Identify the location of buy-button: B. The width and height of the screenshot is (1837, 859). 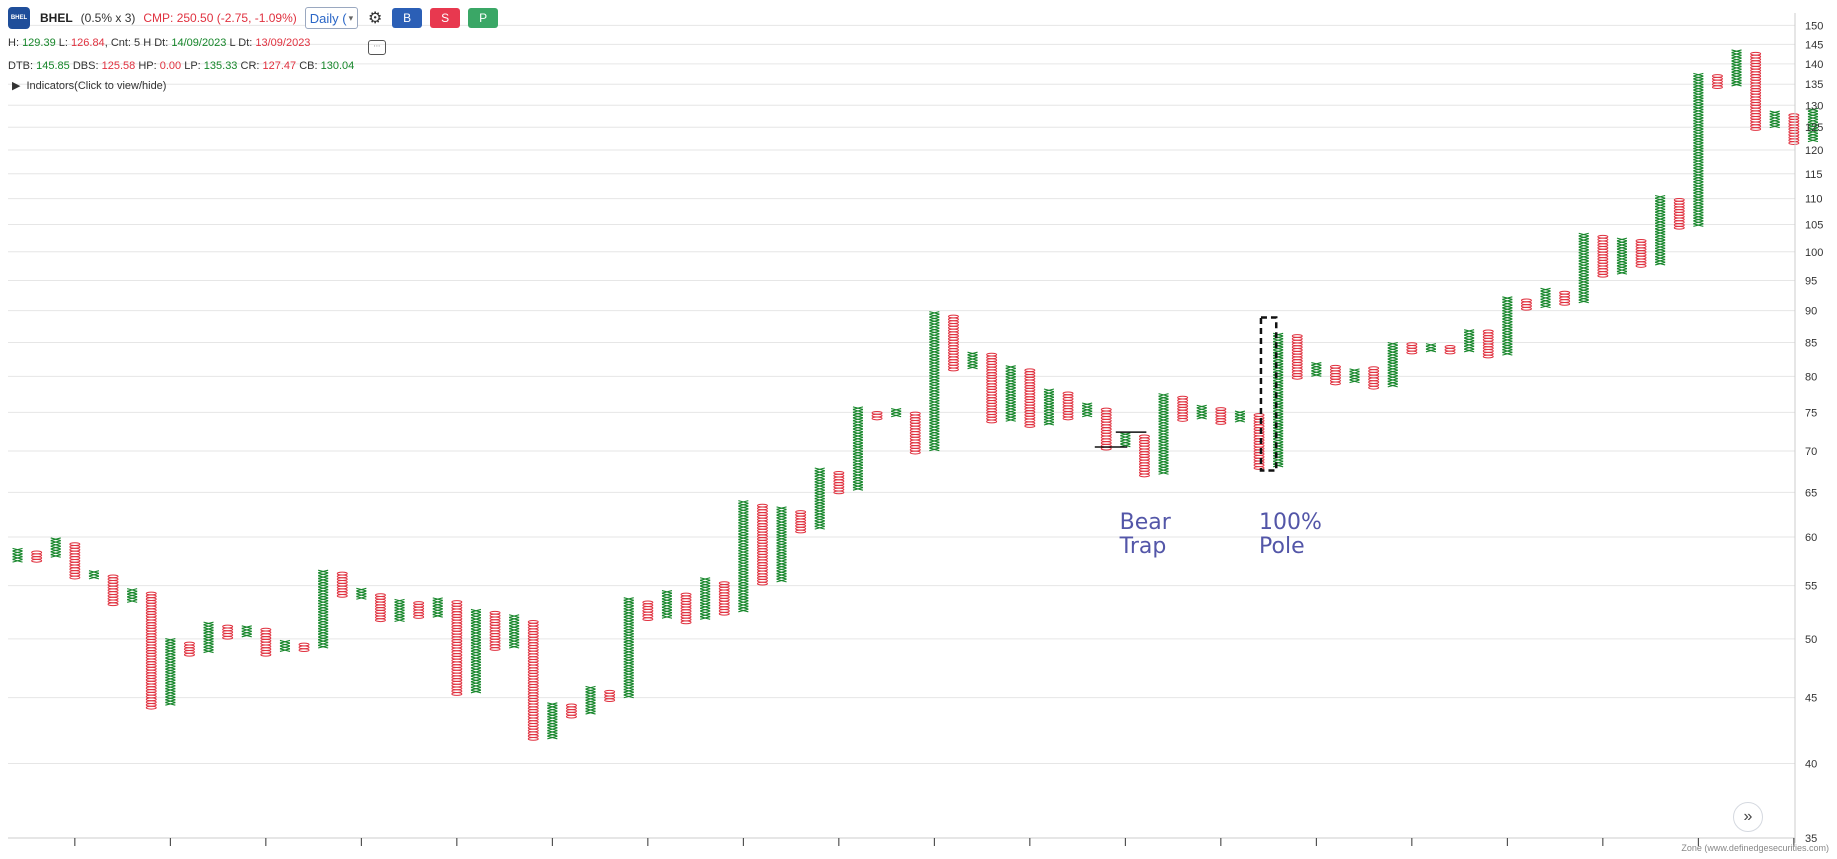
(407, 18).